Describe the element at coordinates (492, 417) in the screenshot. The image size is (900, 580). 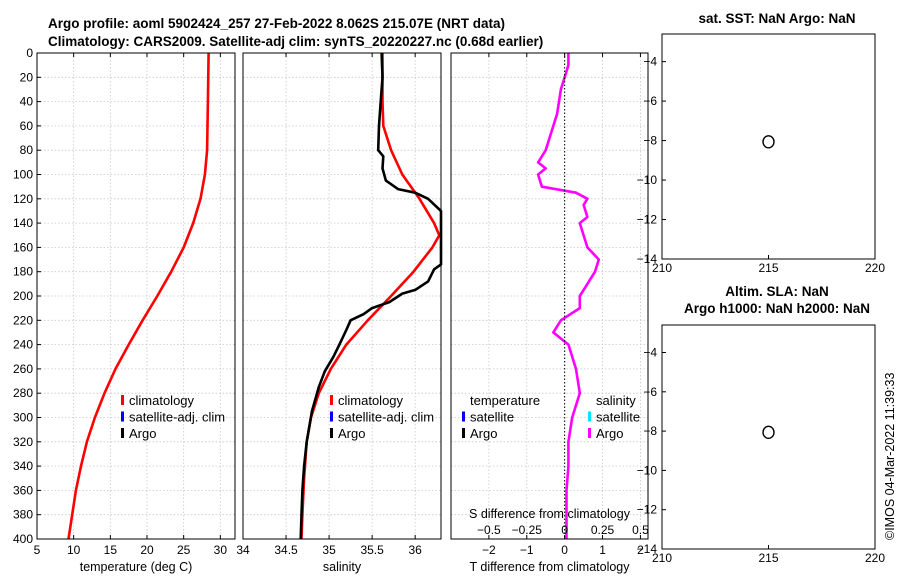
I see `temperature-diff-legend-label: satellite` at that location.